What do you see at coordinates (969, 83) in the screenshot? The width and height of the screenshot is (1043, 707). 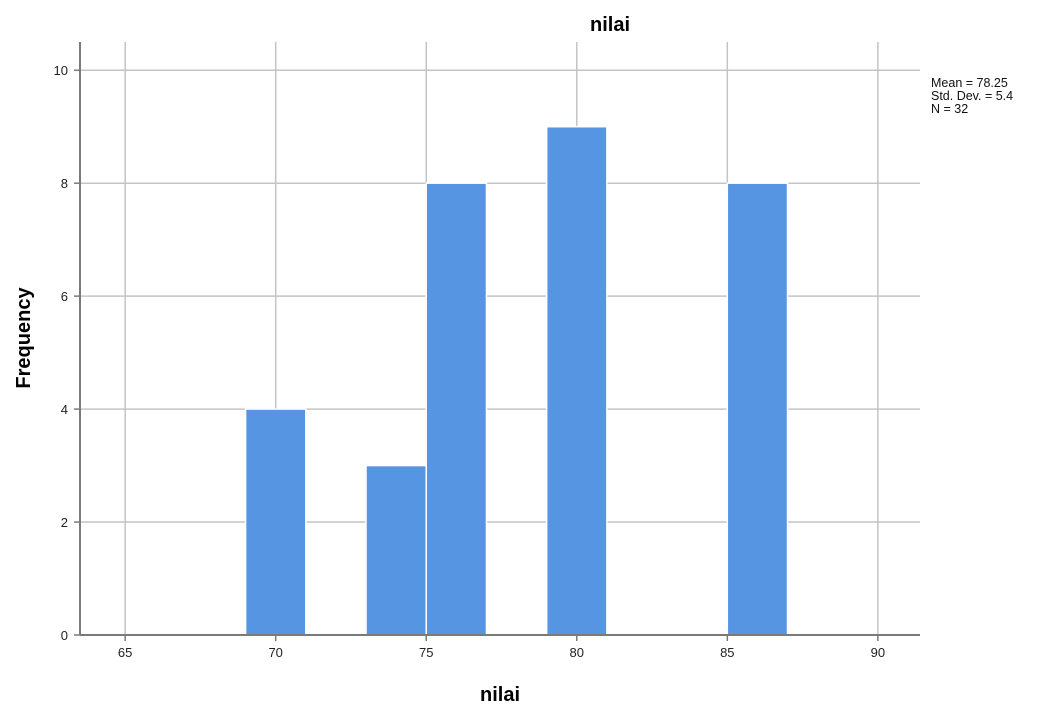 I see `summary-stat-line: Mean = 78.25` at bounding box center [969, 83].